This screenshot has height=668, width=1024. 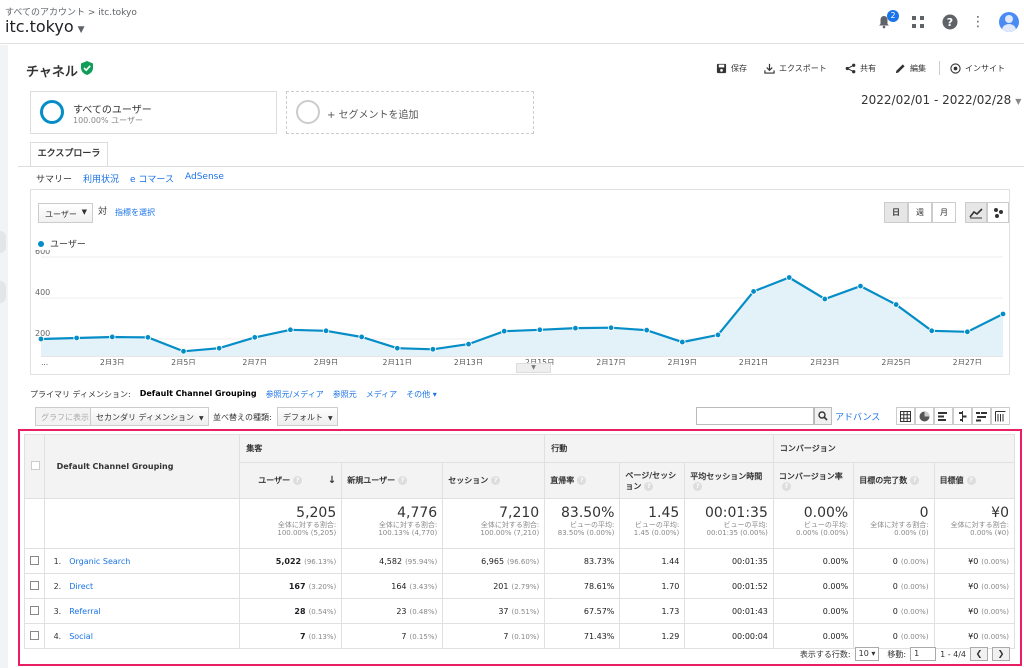 What do you see at coordinates (135, 212) in the screenshot?
I see `choose-metric-link: 指標を選択` at bounding box center [135, 212].